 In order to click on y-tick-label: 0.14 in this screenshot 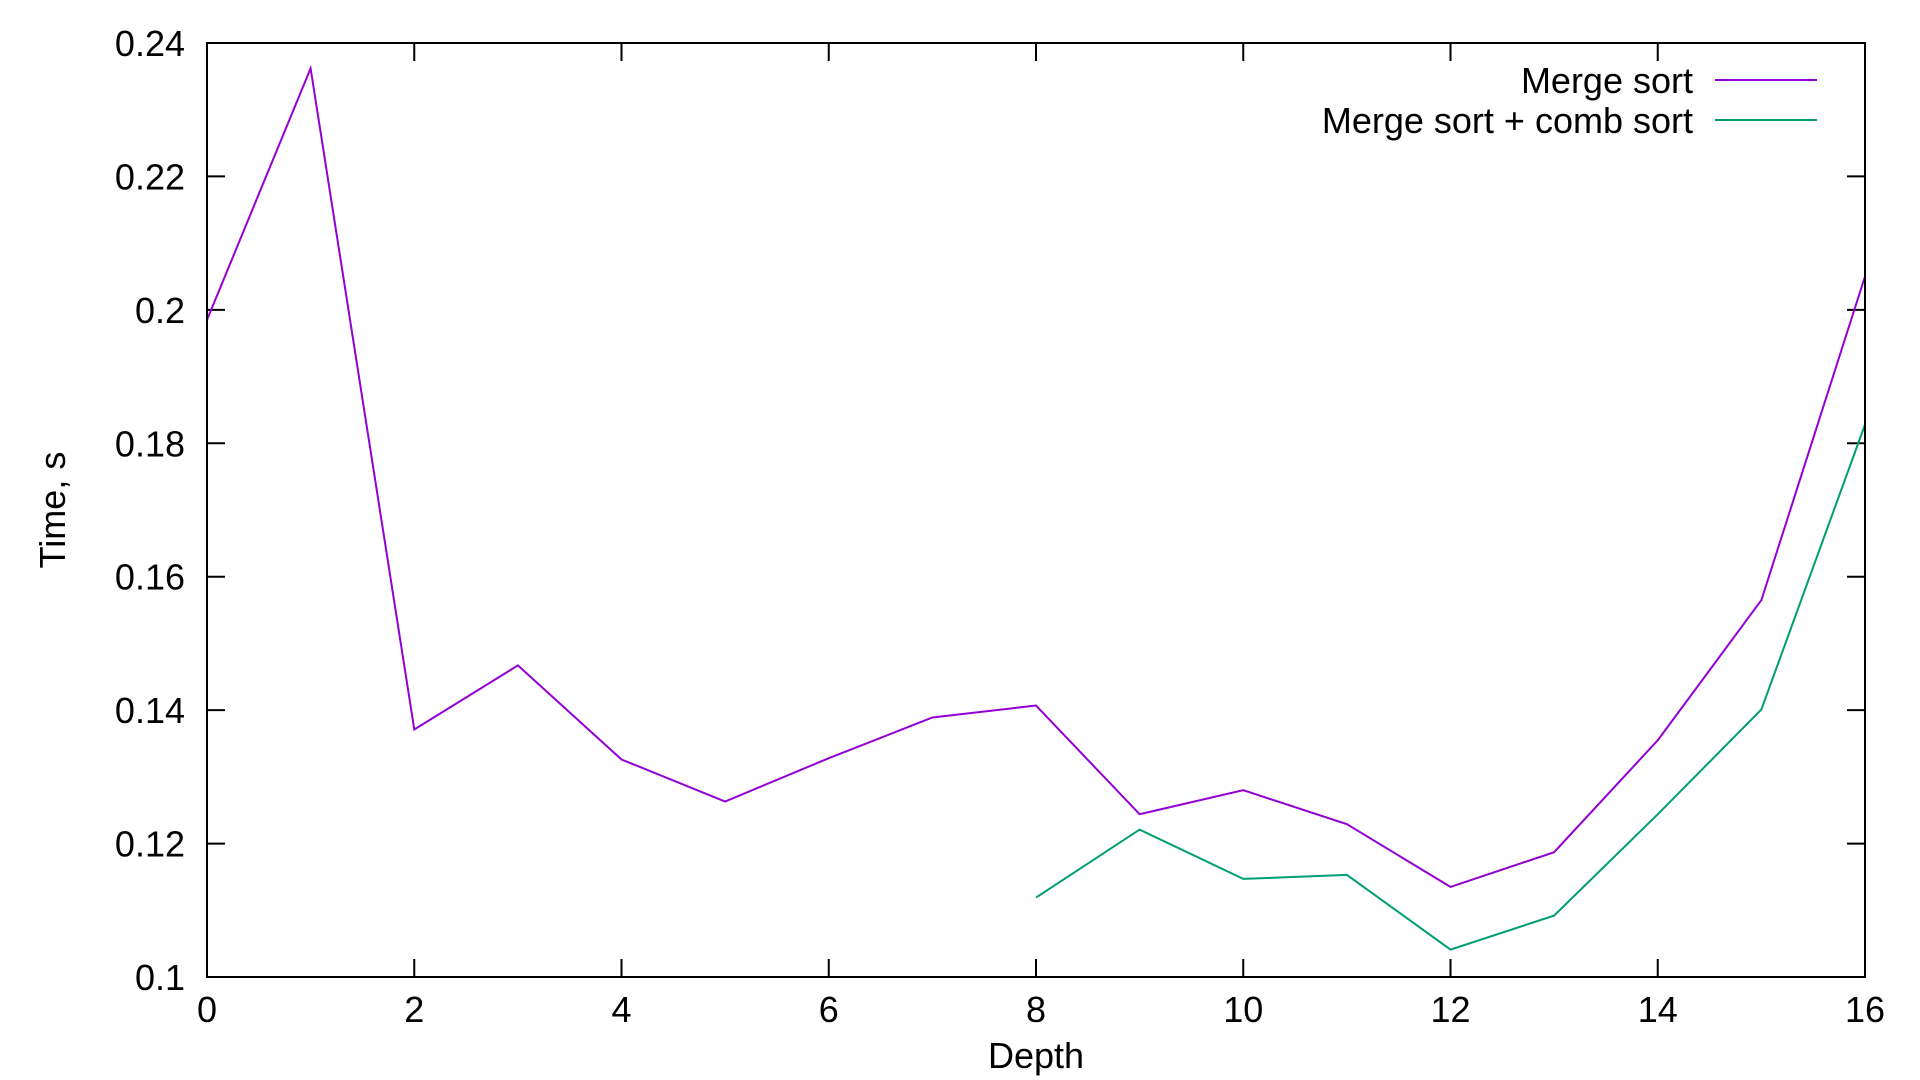, I will do `click(150, 710)`.